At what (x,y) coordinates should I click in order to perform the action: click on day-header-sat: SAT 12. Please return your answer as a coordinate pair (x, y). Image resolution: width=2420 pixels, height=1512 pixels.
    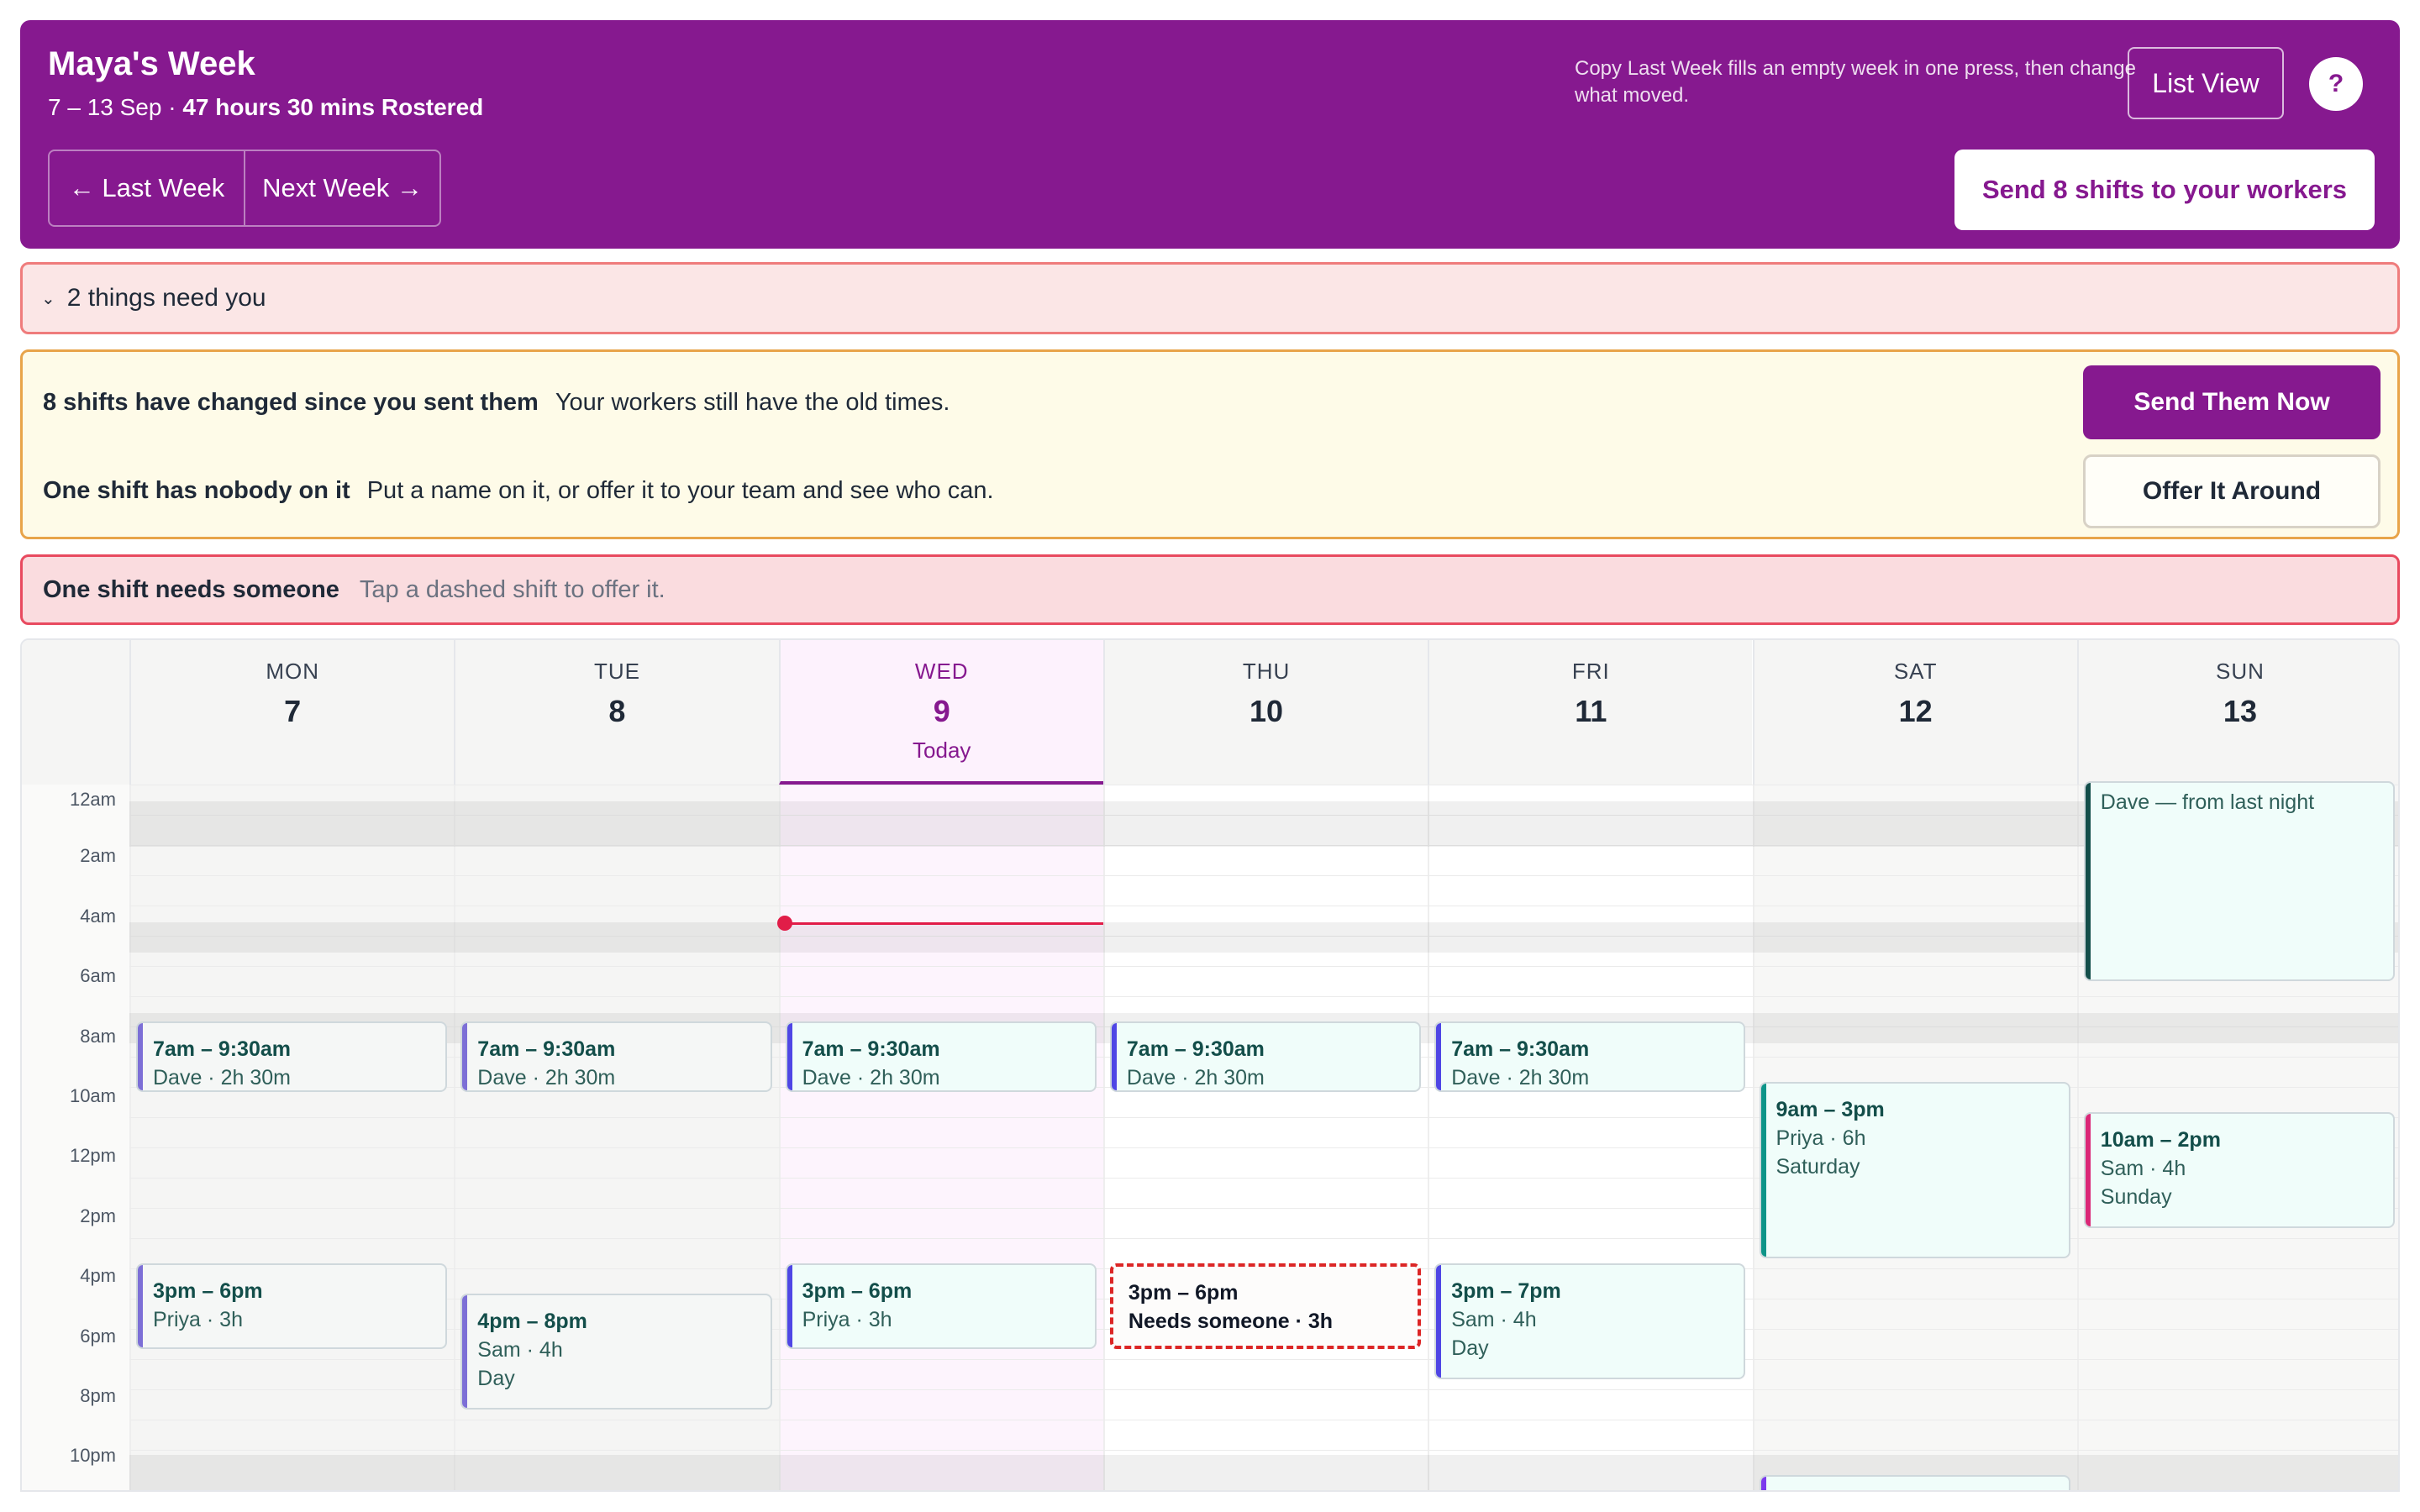
    Looking at the image, I should click on (1915, 712).